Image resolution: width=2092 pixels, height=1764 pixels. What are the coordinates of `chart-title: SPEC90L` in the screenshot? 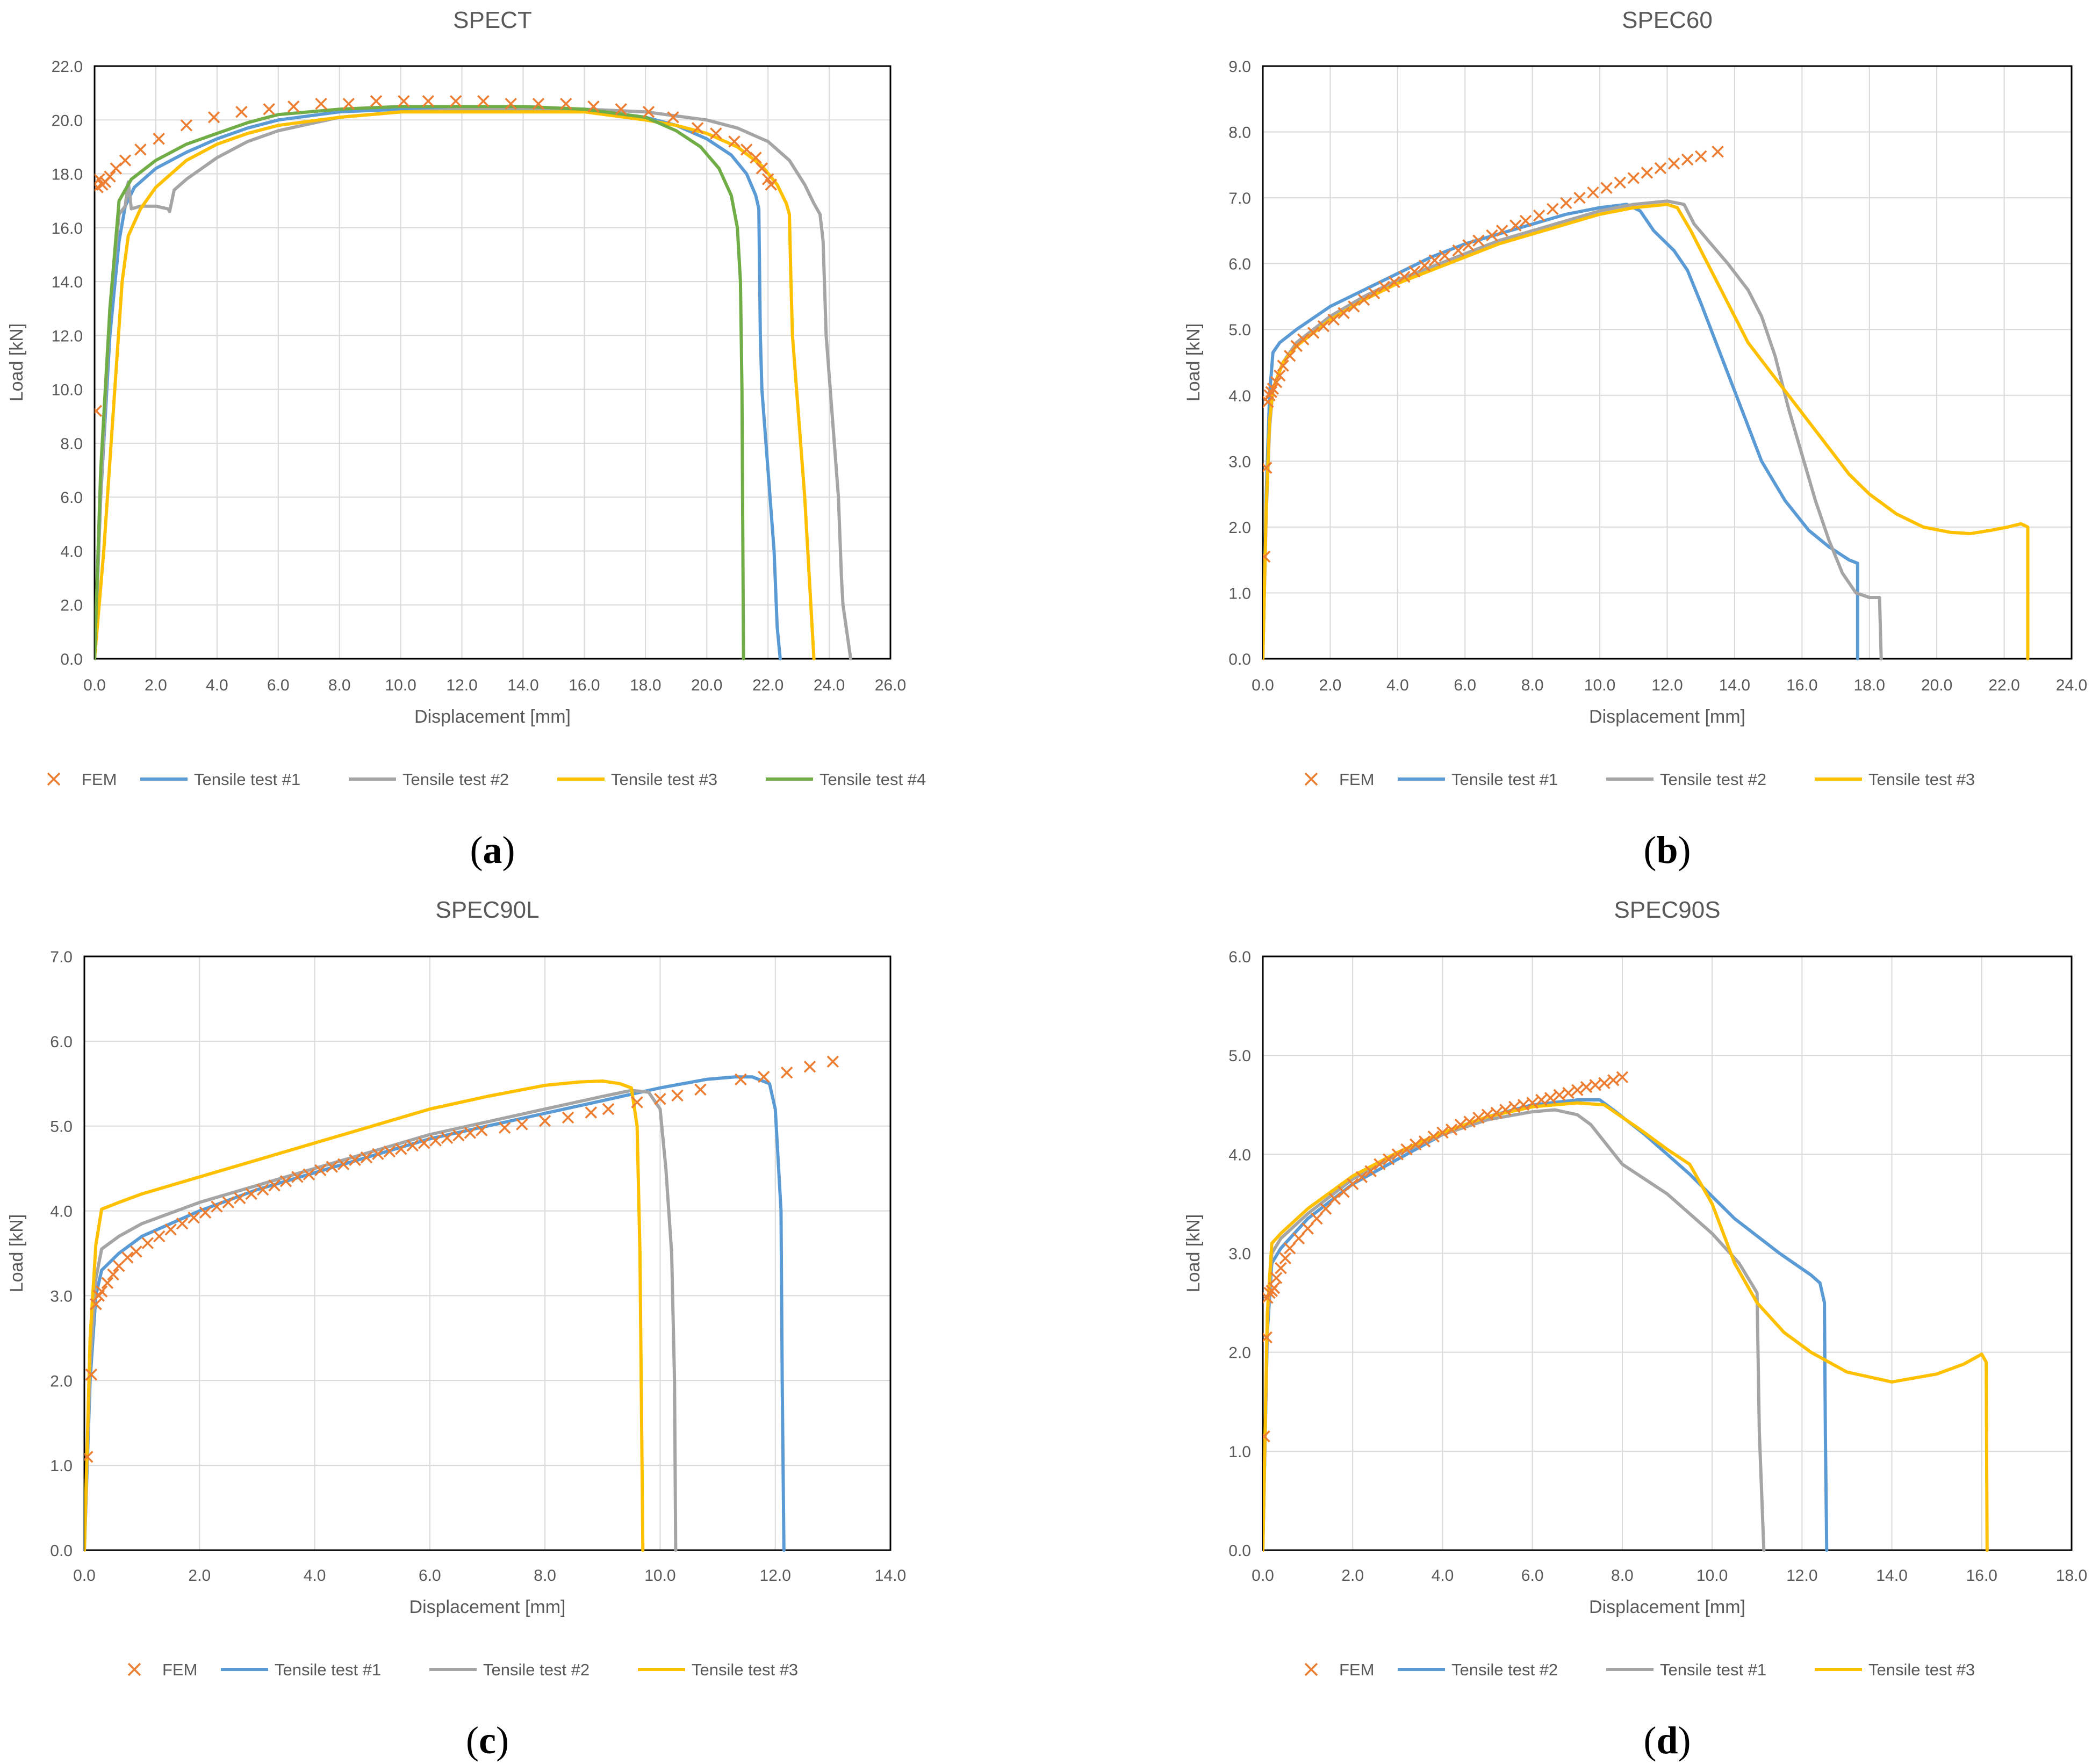 It's located at (487, 910).